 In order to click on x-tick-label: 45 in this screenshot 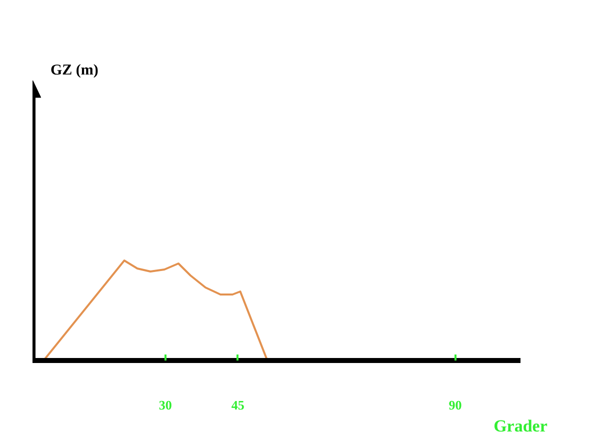, I will do `click(238, 405)`.